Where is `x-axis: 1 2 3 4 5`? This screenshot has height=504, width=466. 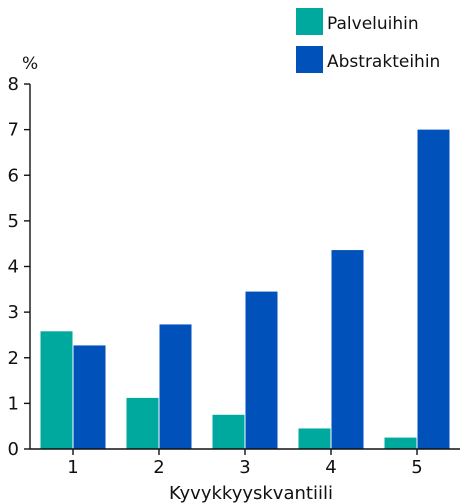 x-axis: 1 2 3 4 5 is located at coordinates (245, 463).